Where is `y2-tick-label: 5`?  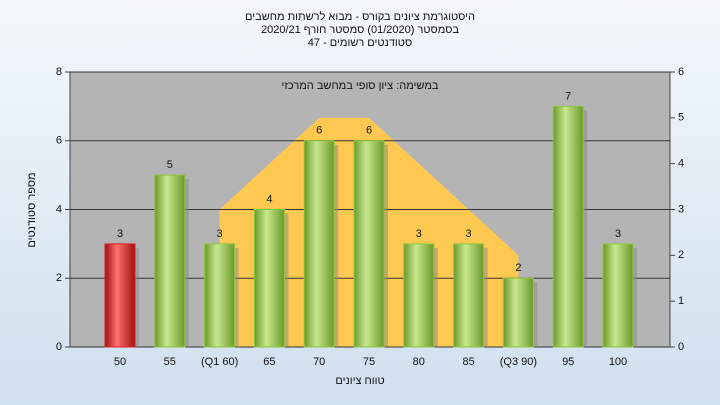
y2-tick-label: 5 is located at coordinates (681, 118).